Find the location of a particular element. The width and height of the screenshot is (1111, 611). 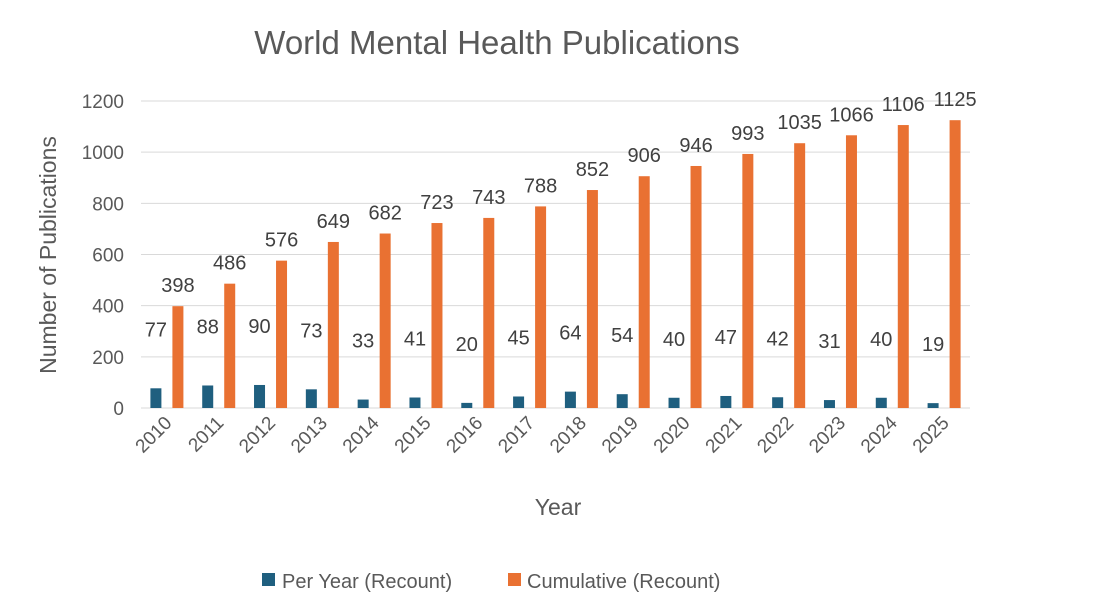

per-year-data-label: 45 is located at coordinates (518, 338).